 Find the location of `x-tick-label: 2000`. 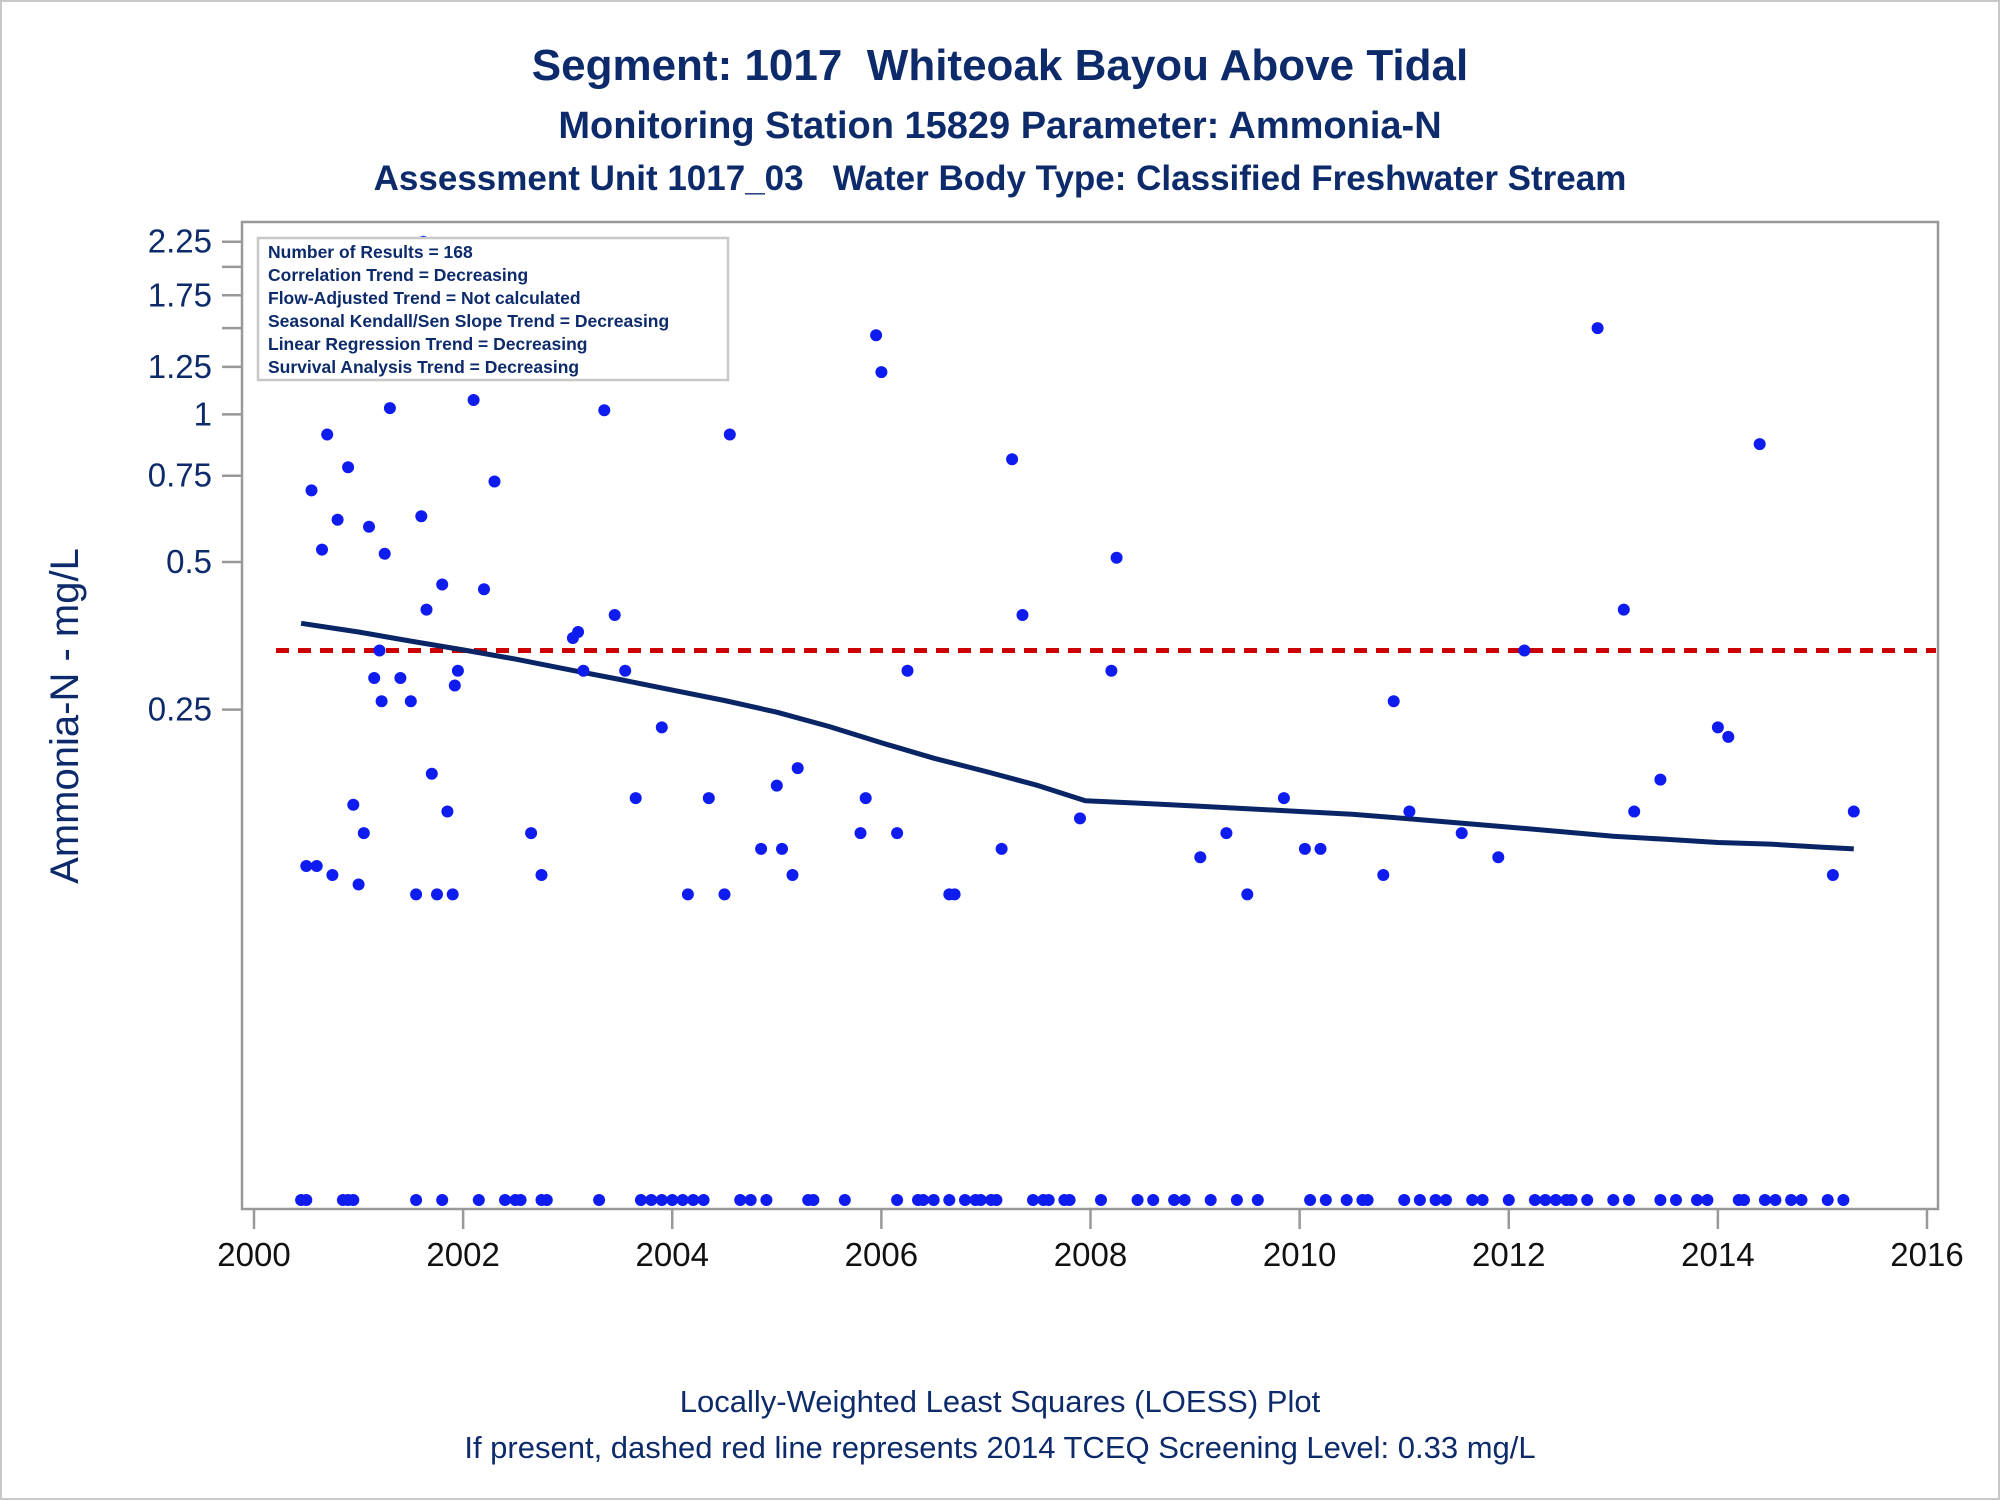

x-tick-label: 2000 is located at coordinates (253, 1254).